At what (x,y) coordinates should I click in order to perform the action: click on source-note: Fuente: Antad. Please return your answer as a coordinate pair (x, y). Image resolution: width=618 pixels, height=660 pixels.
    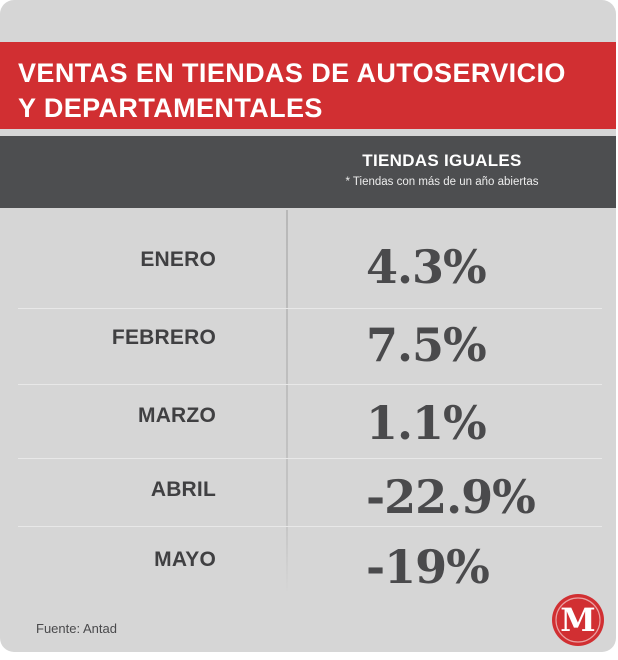
    Looking at the image, I should click on (76, 628).